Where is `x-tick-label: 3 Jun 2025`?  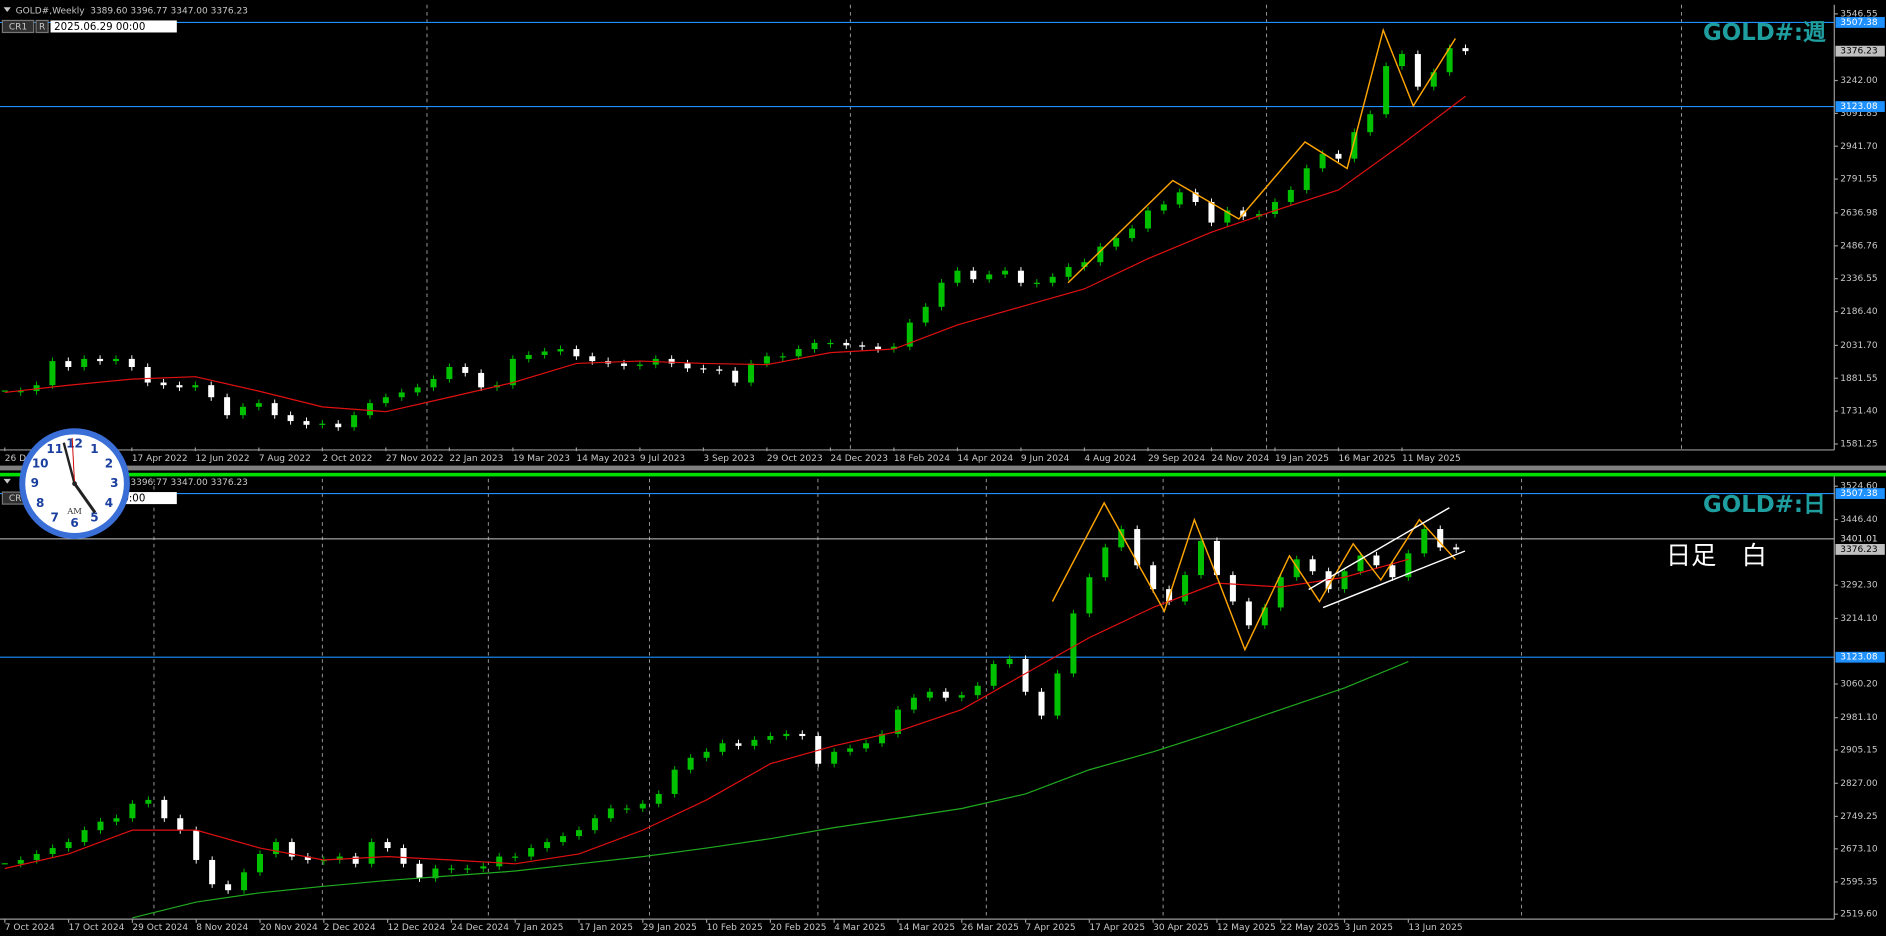 x-tick-label: 3 Jun 2025 is located at coordinates (1369, 928).